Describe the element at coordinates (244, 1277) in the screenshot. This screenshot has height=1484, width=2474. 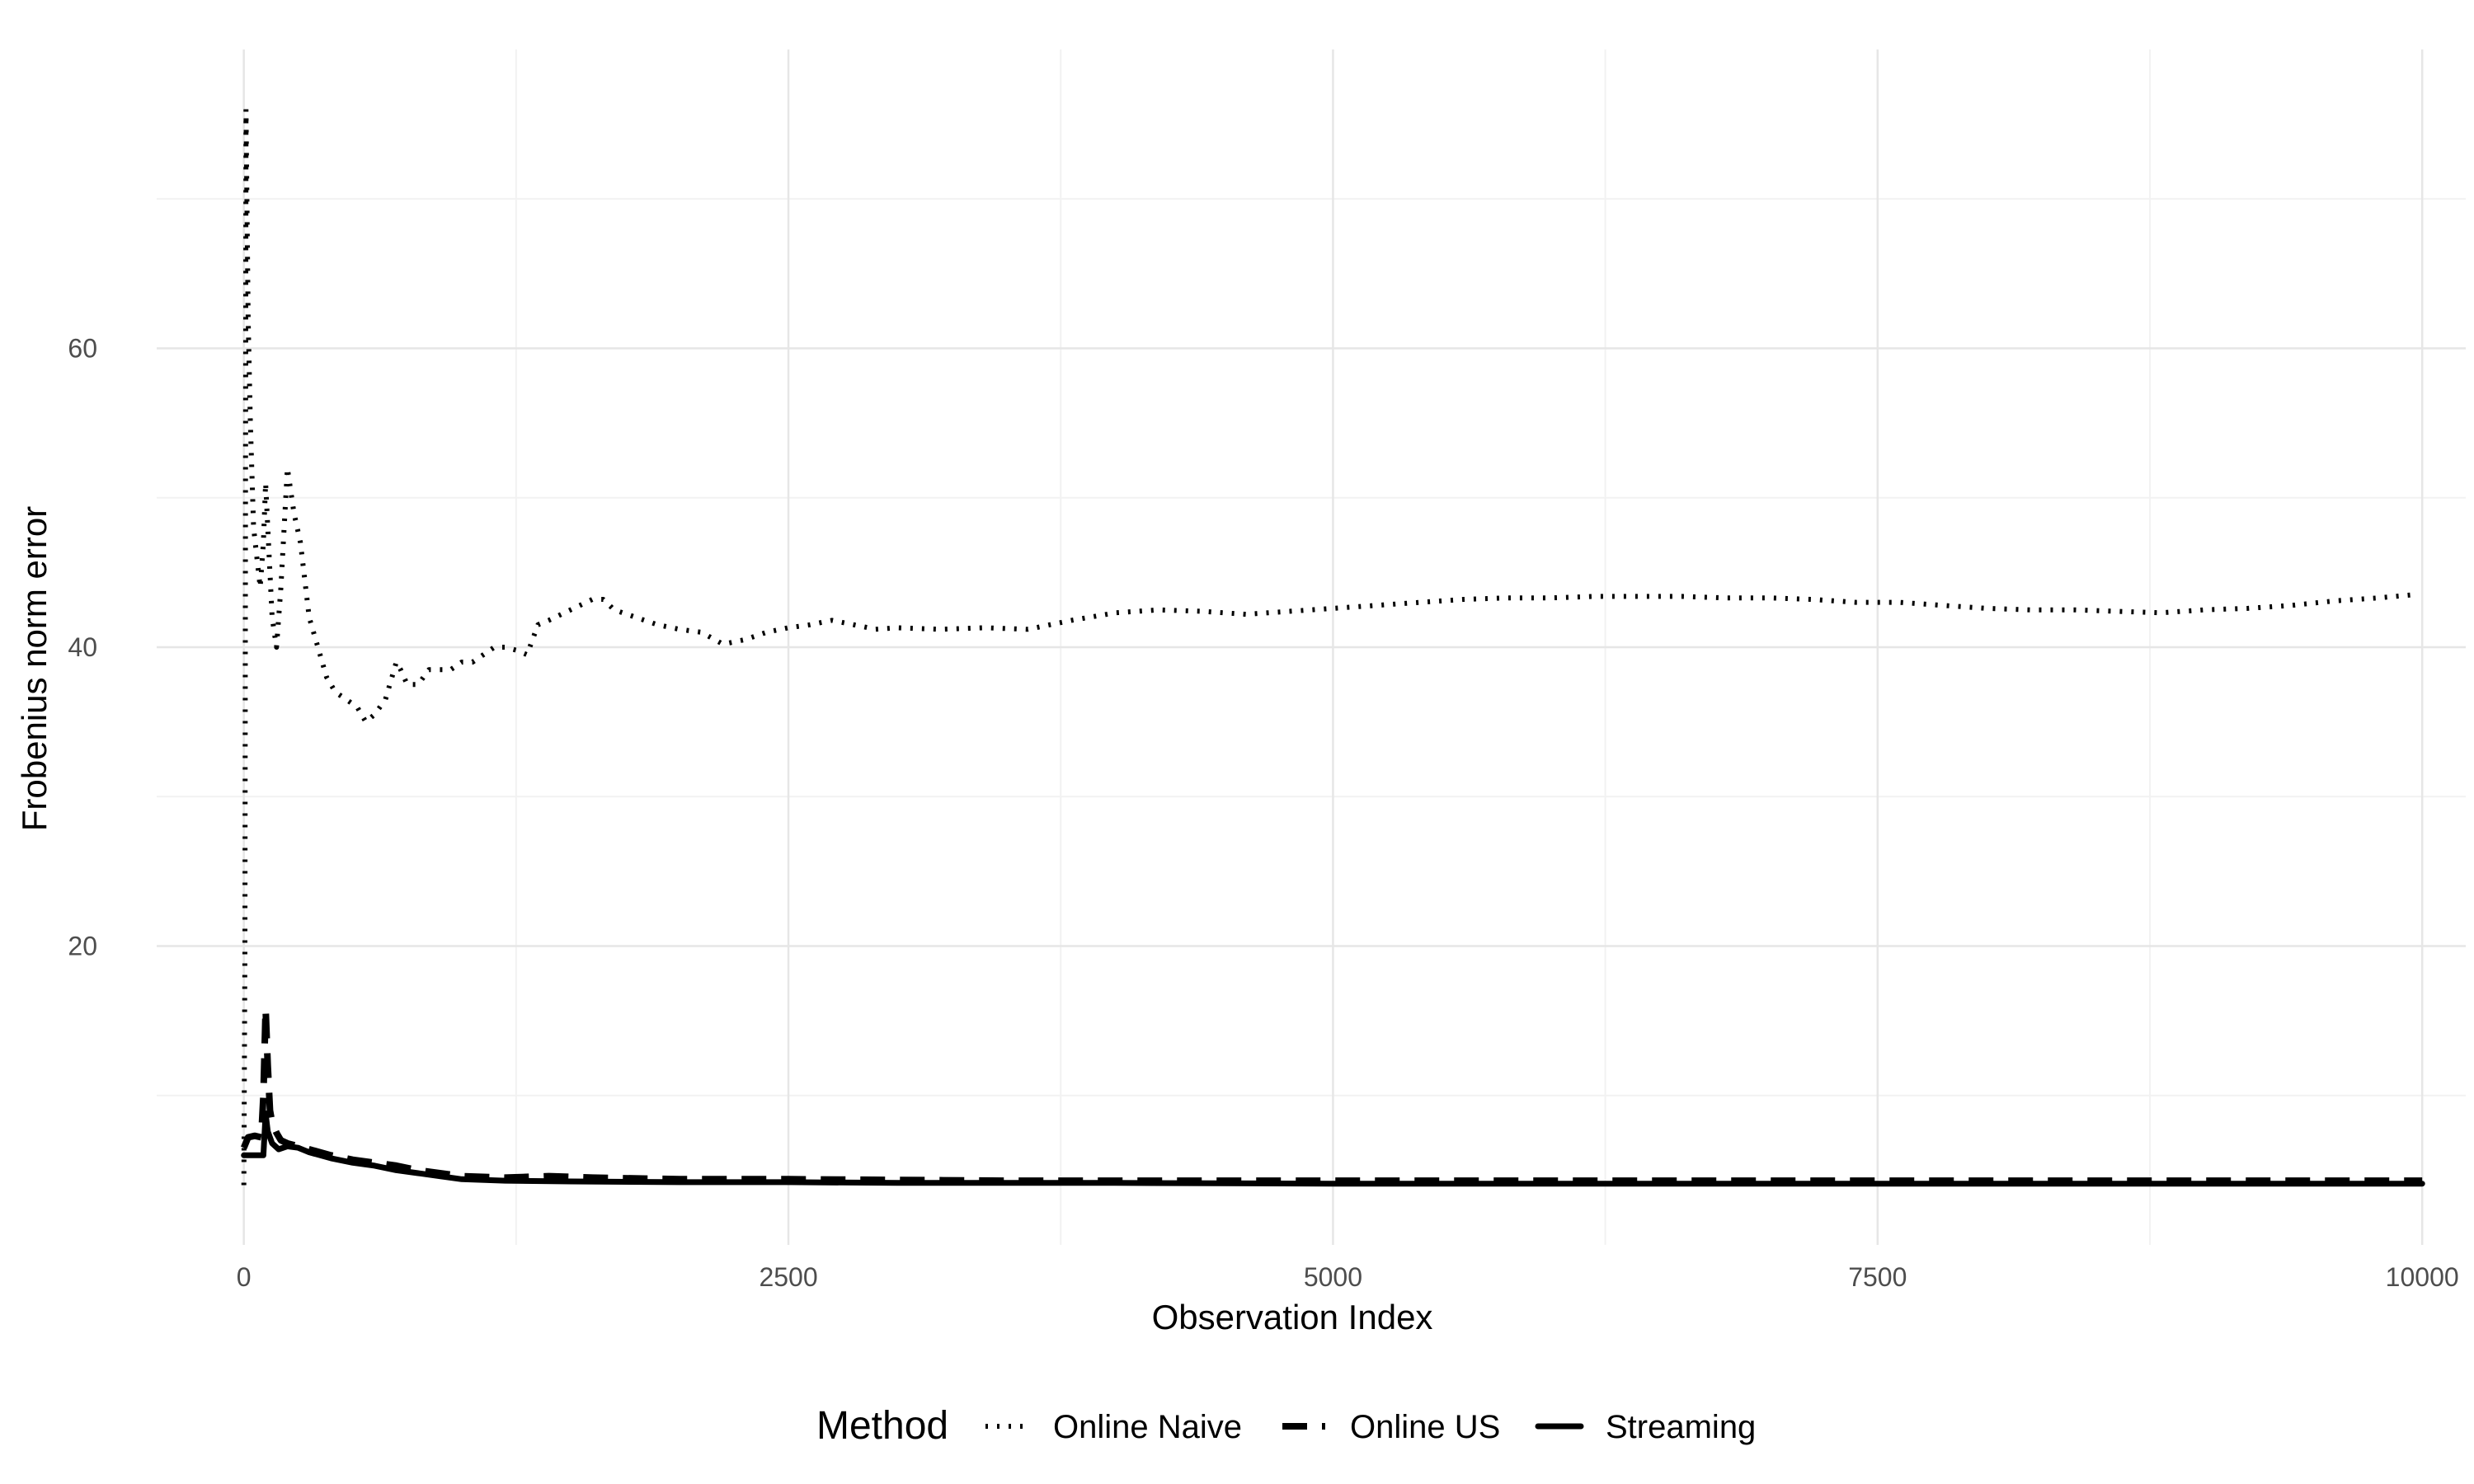
I see `x-tick-label: 0` at that location.